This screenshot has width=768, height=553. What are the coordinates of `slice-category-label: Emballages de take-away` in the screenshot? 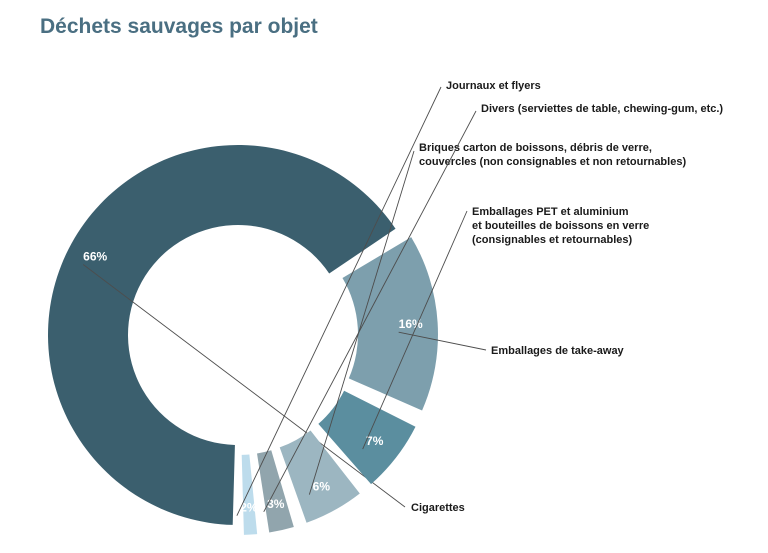 It's located at (558, 351).